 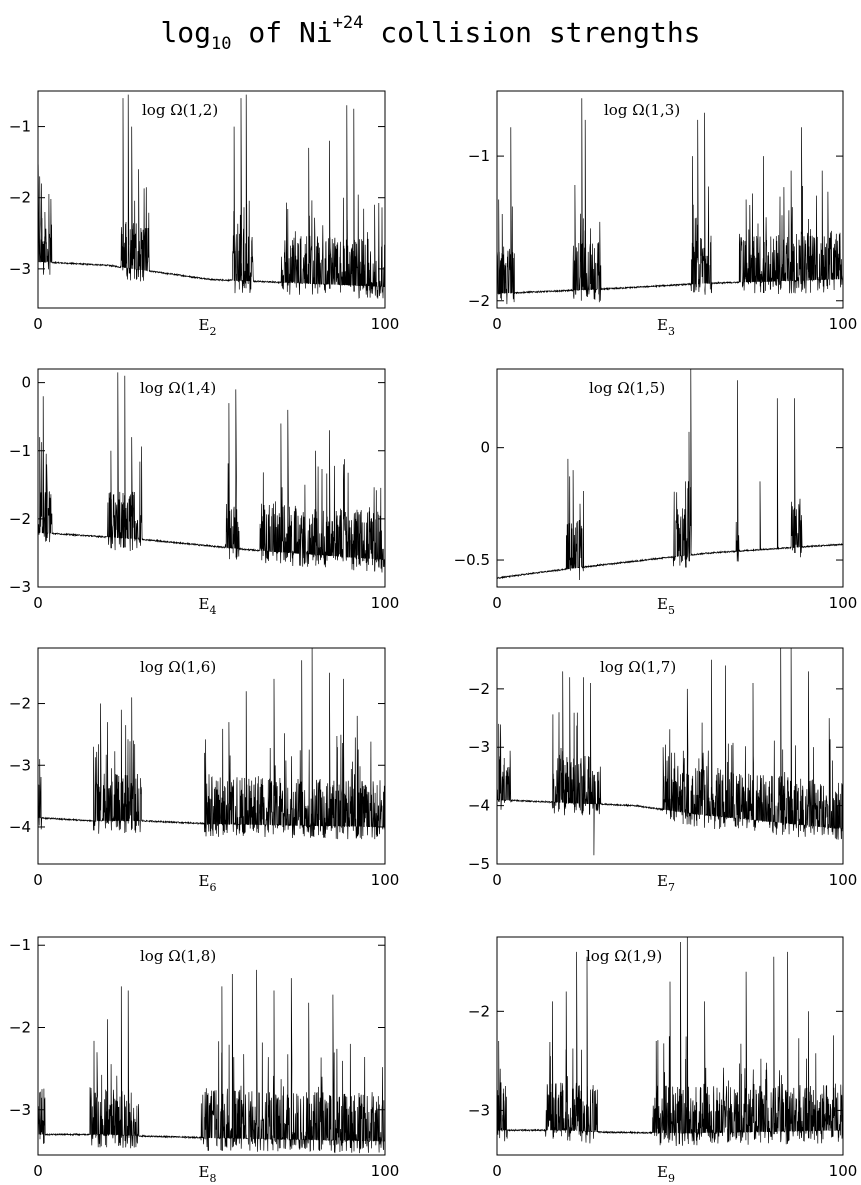 What do you see at coordinates (348, 23) in the screenshot?
I see `title-charge: +24` at bounding box center [348, 23].